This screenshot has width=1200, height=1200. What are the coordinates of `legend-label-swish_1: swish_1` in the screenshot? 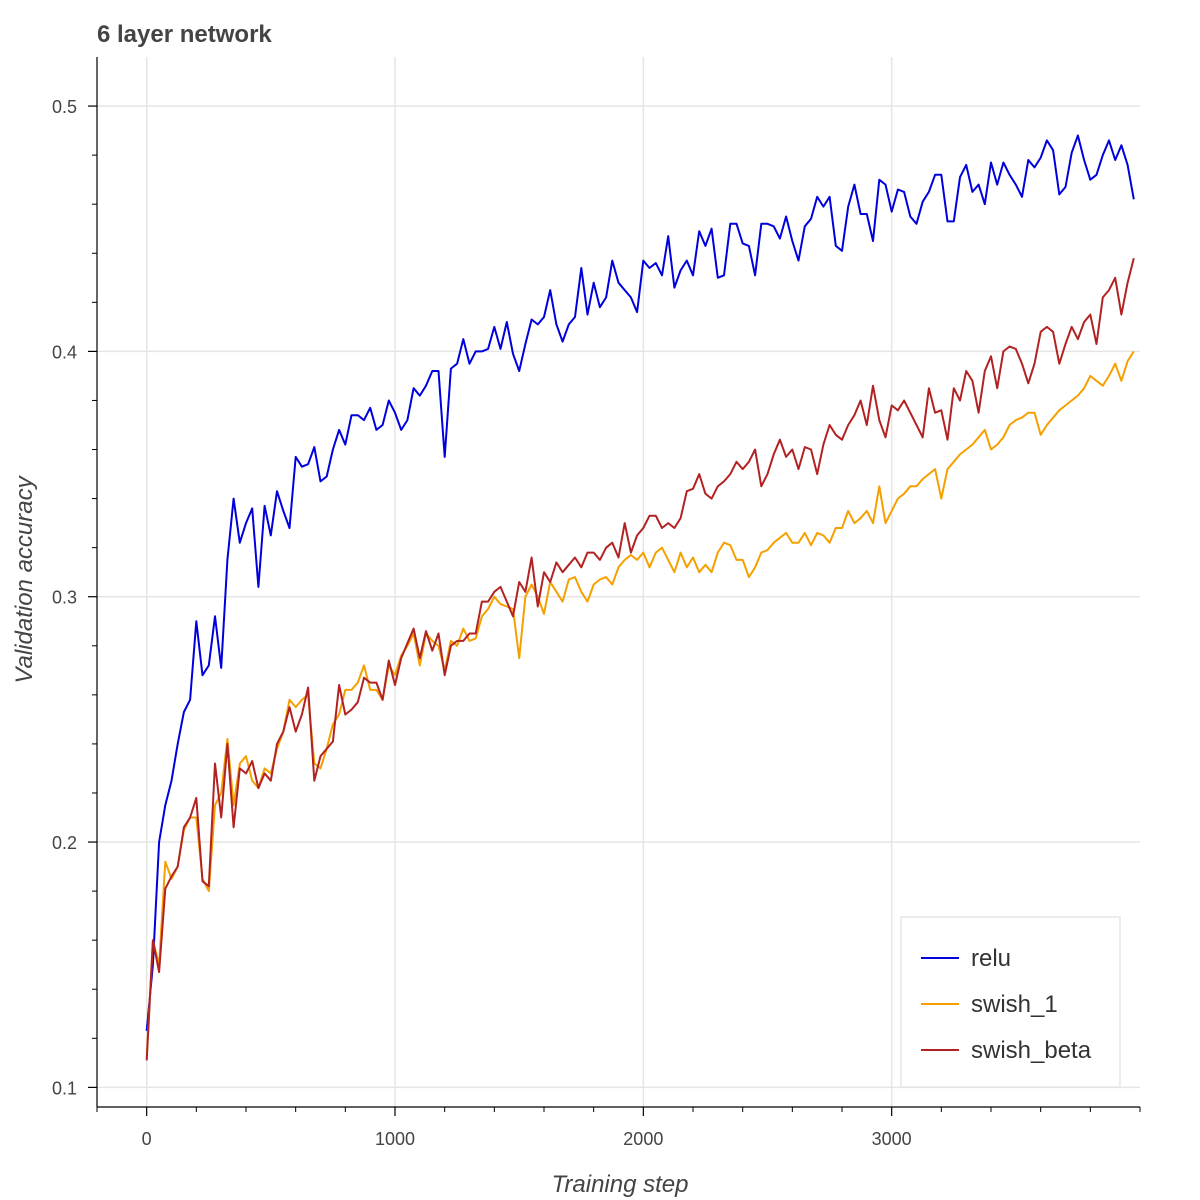 It's located at (1014, 1004).